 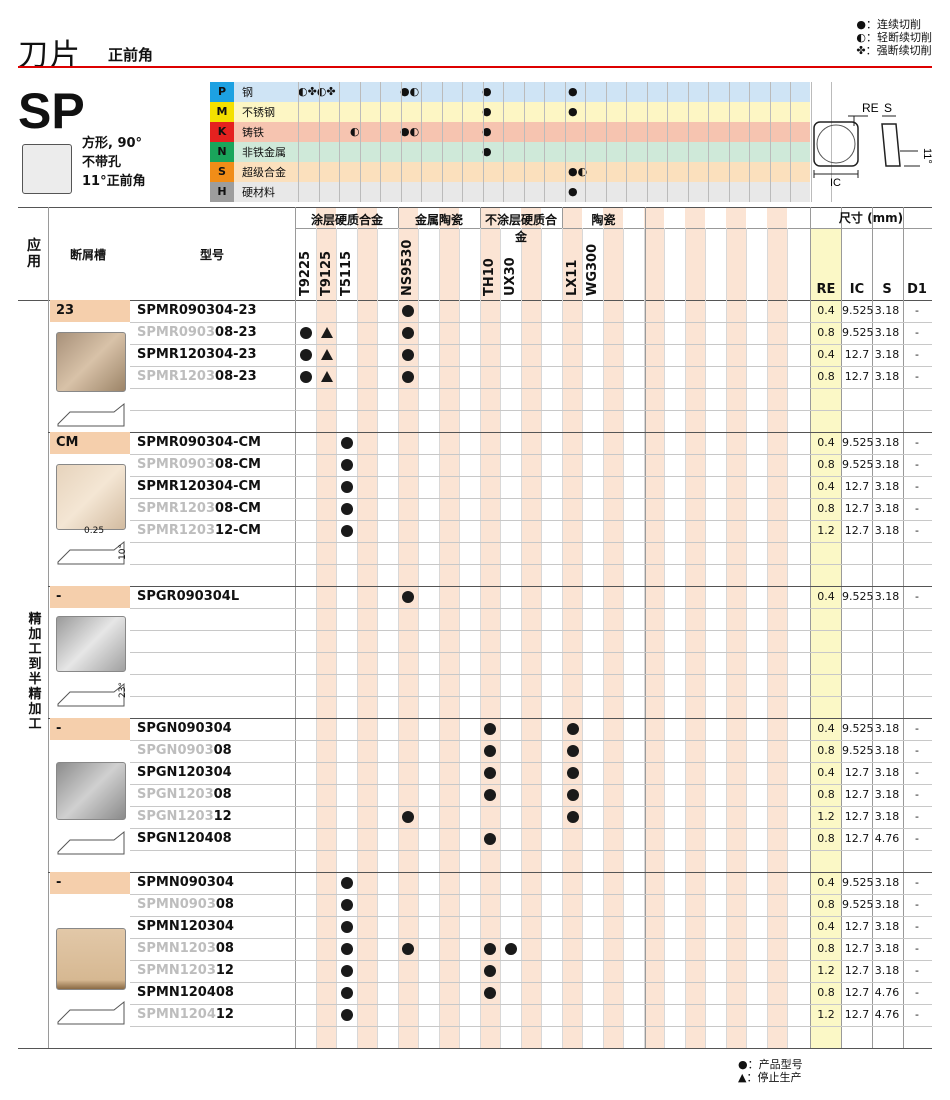 What do you see at coordinates (572, 277) in the screenshot?
I see `grade-lx11: LX11` at bounding box center [572, 277].